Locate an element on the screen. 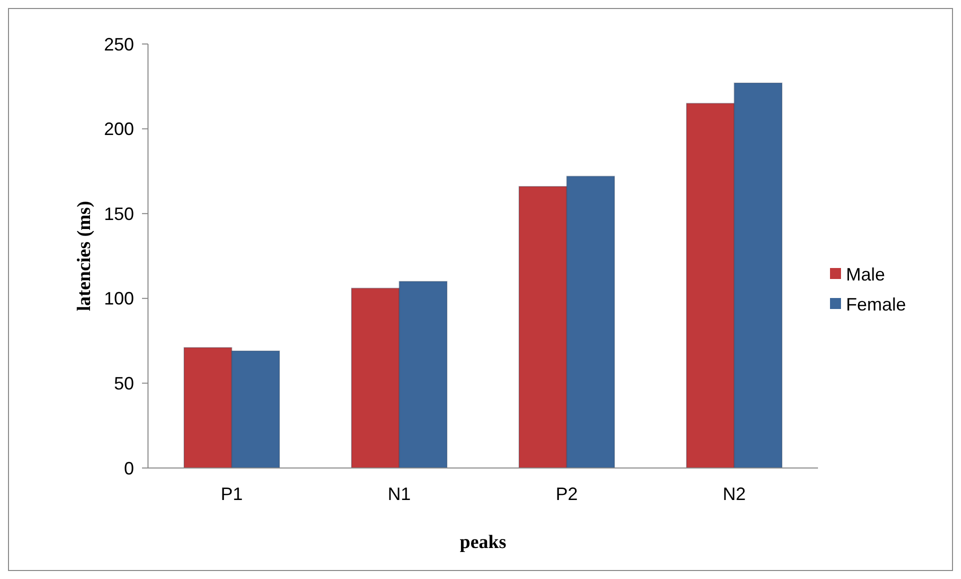 The image size is (961, 579). y-tick-label: 100 is located at coordinates (119, 298).